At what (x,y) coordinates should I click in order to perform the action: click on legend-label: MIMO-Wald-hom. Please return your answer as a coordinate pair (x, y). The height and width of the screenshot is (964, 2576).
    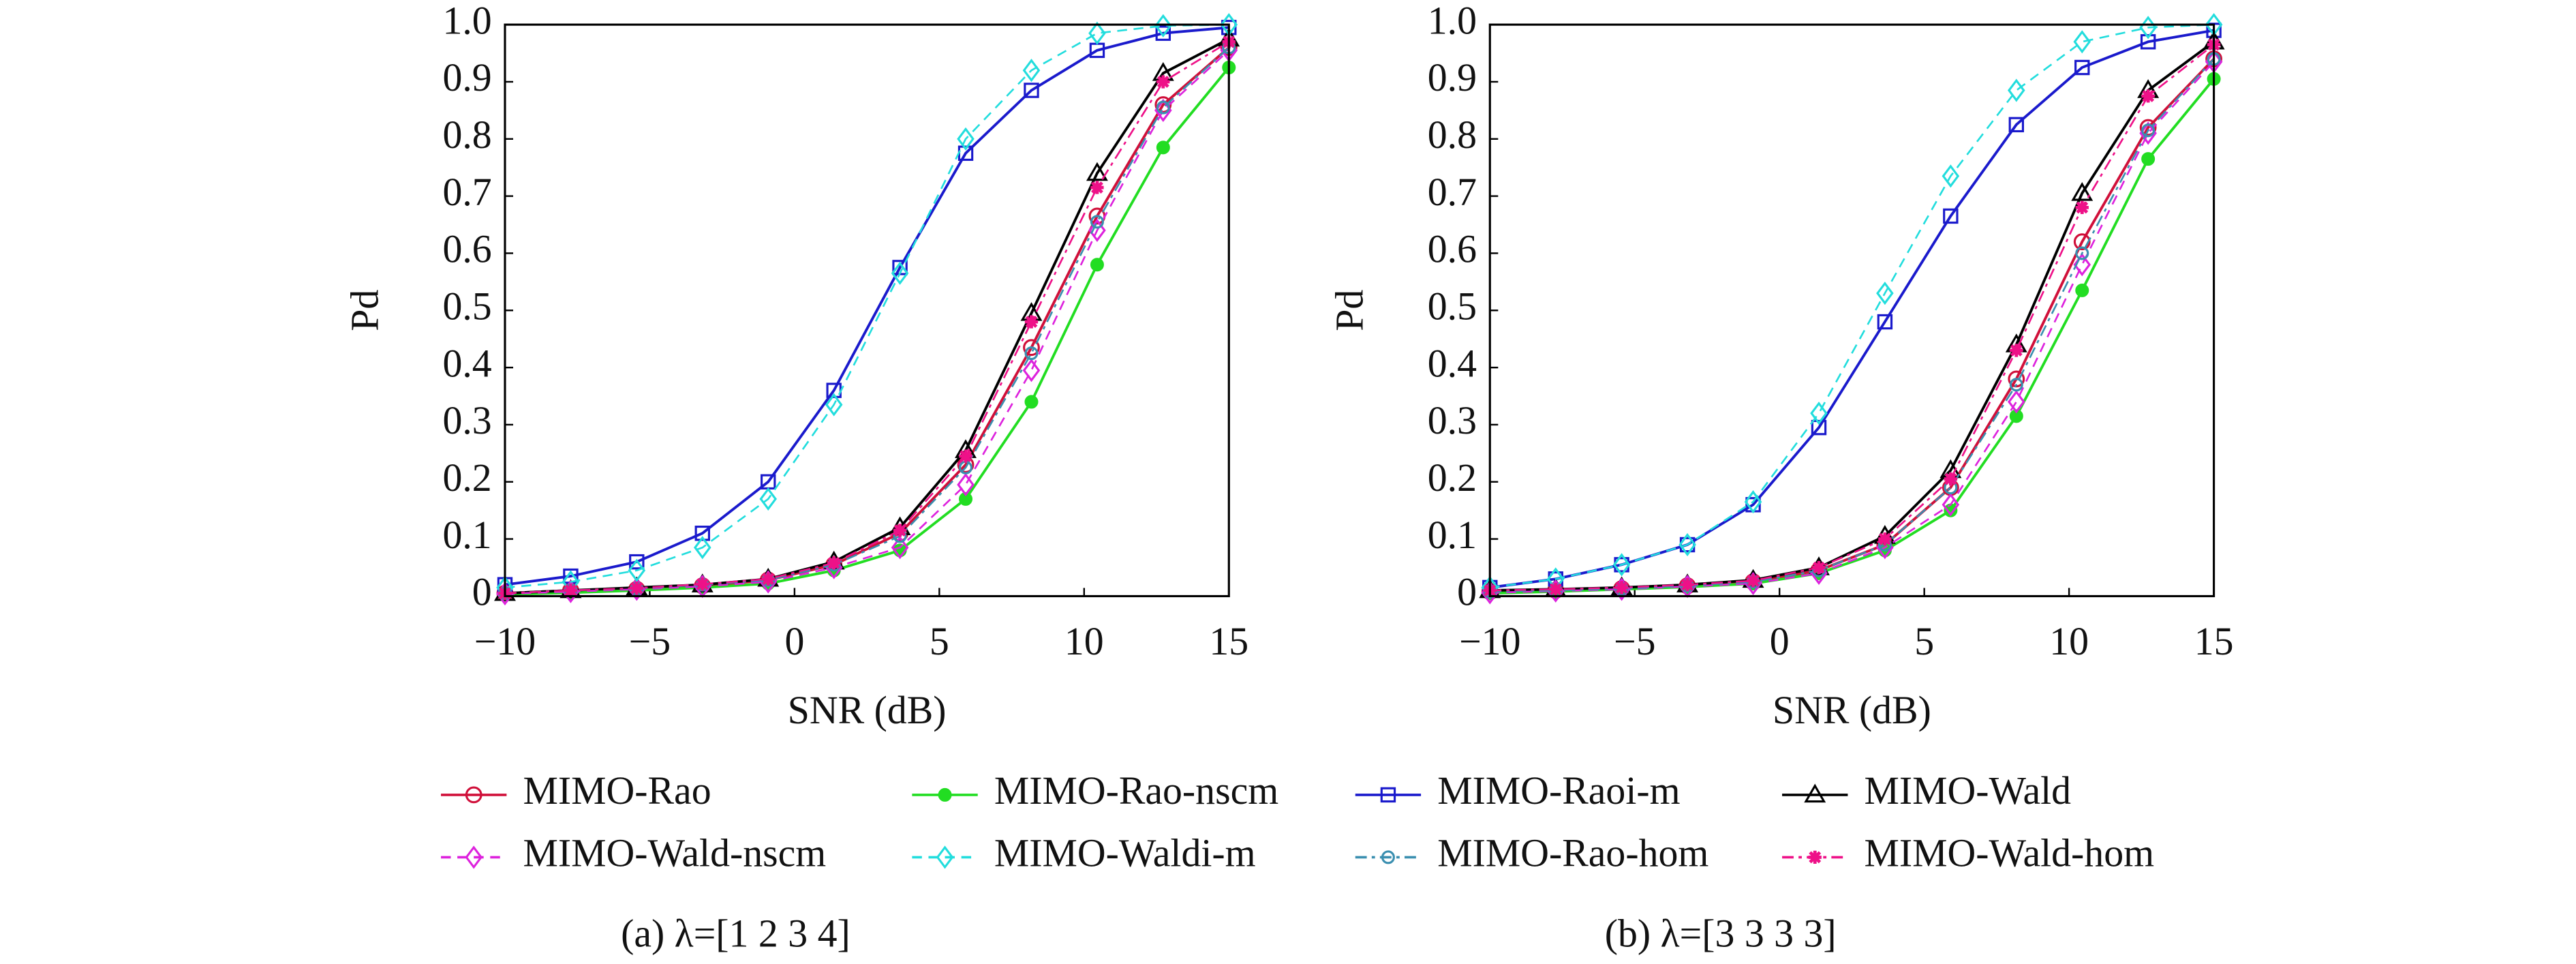
    Looking at the image, I should click on (2010, 853).